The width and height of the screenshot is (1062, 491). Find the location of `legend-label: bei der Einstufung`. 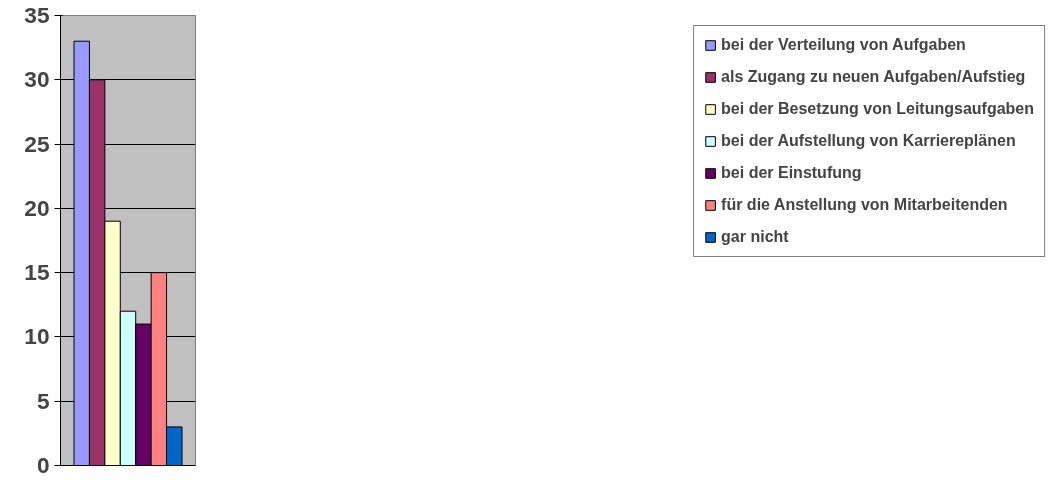

legend-label: bei der Einstufung is located at coordinates (791, 173).